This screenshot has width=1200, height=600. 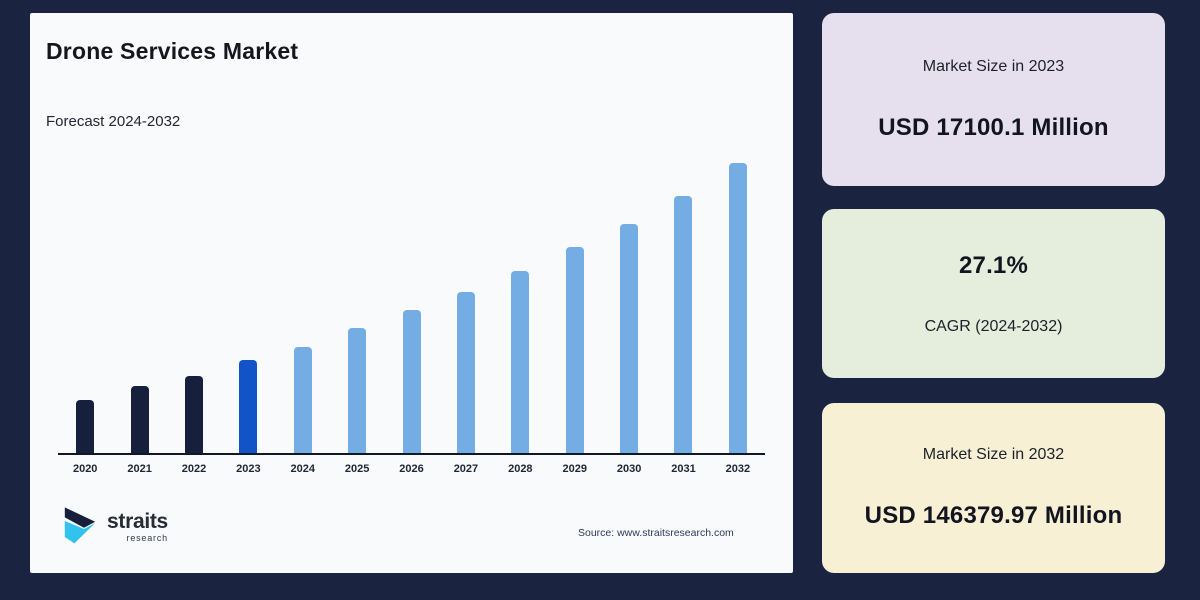 I want to click on bar-column-2025, so click(x=357, y=390).